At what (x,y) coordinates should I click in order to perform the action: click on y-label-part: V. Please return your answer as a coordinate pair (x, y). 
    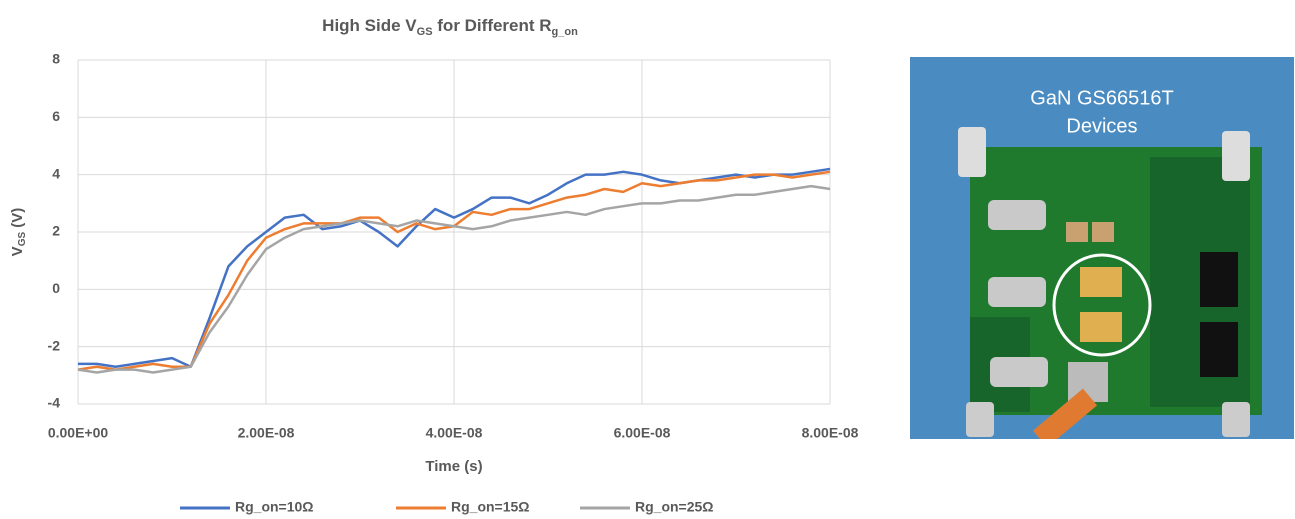
    Looking at the image, I should click on (17, 251).